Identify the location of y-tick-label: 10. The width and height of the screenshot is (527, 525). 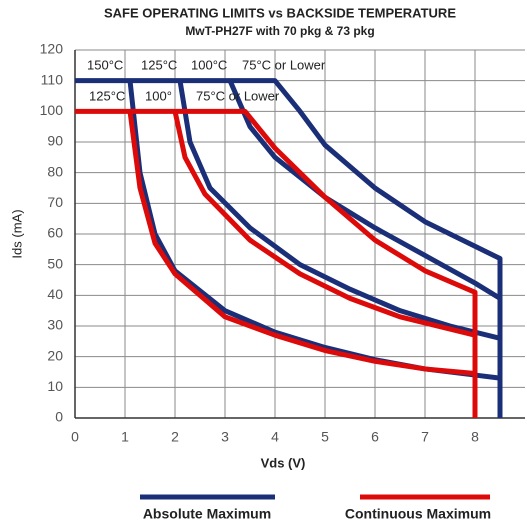
(55, 386).